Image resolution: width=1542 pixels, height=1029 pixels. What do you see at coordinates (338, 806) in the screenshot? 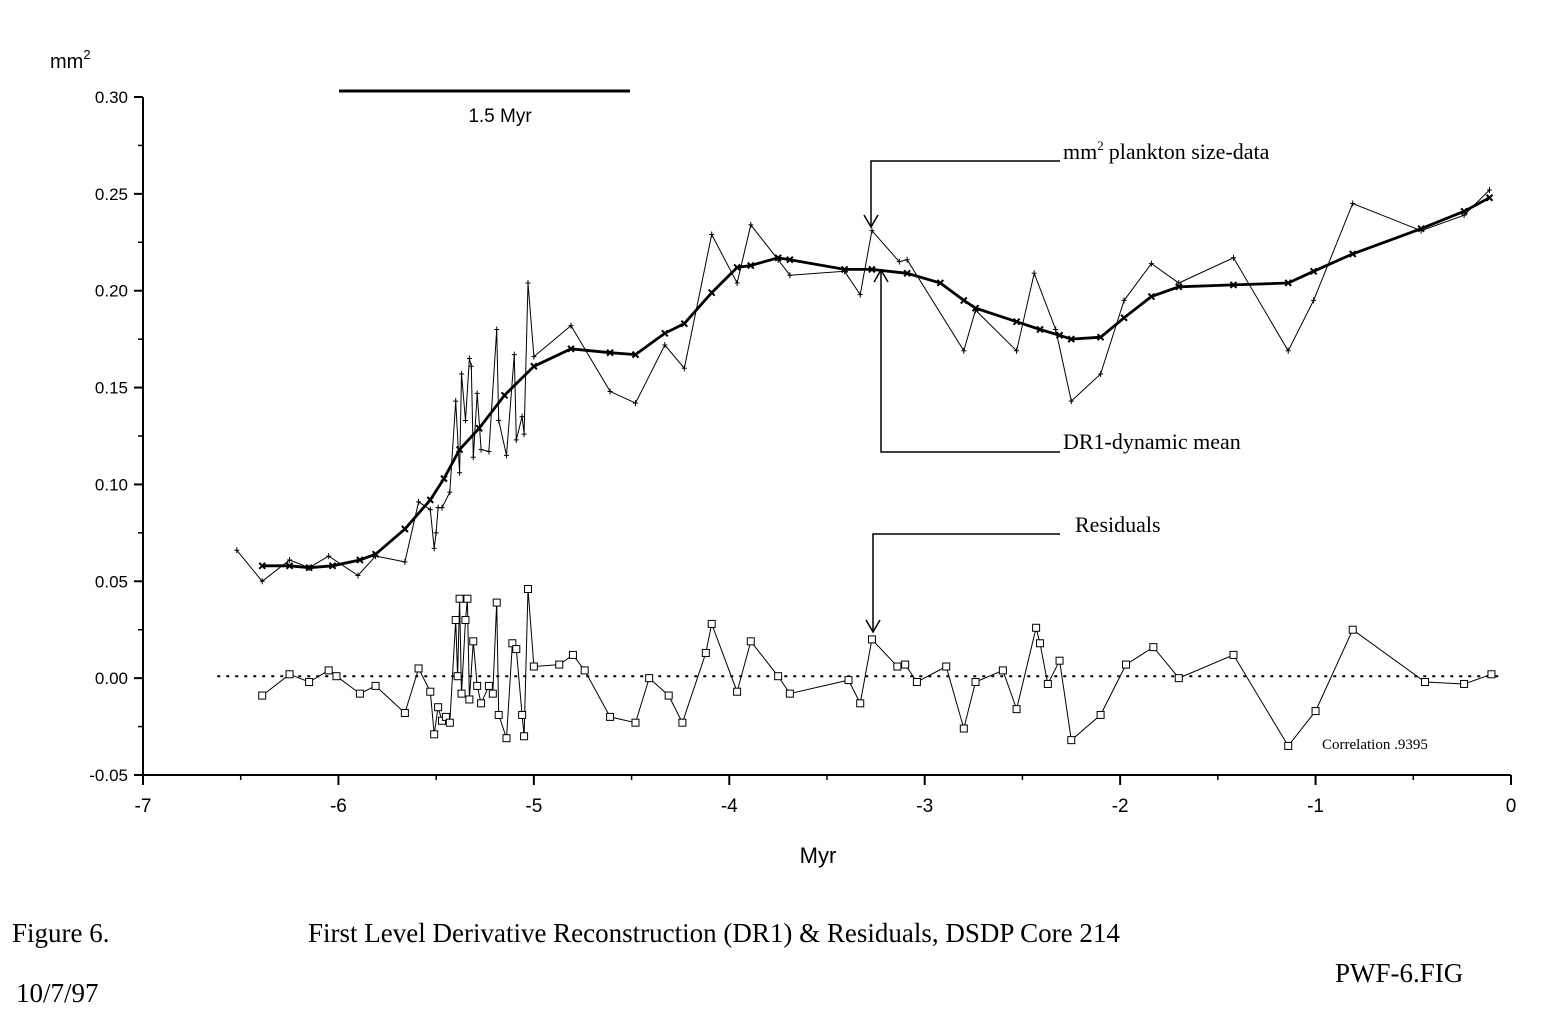
I see `x-tick-label: -6` at bounding box center [338, 806].